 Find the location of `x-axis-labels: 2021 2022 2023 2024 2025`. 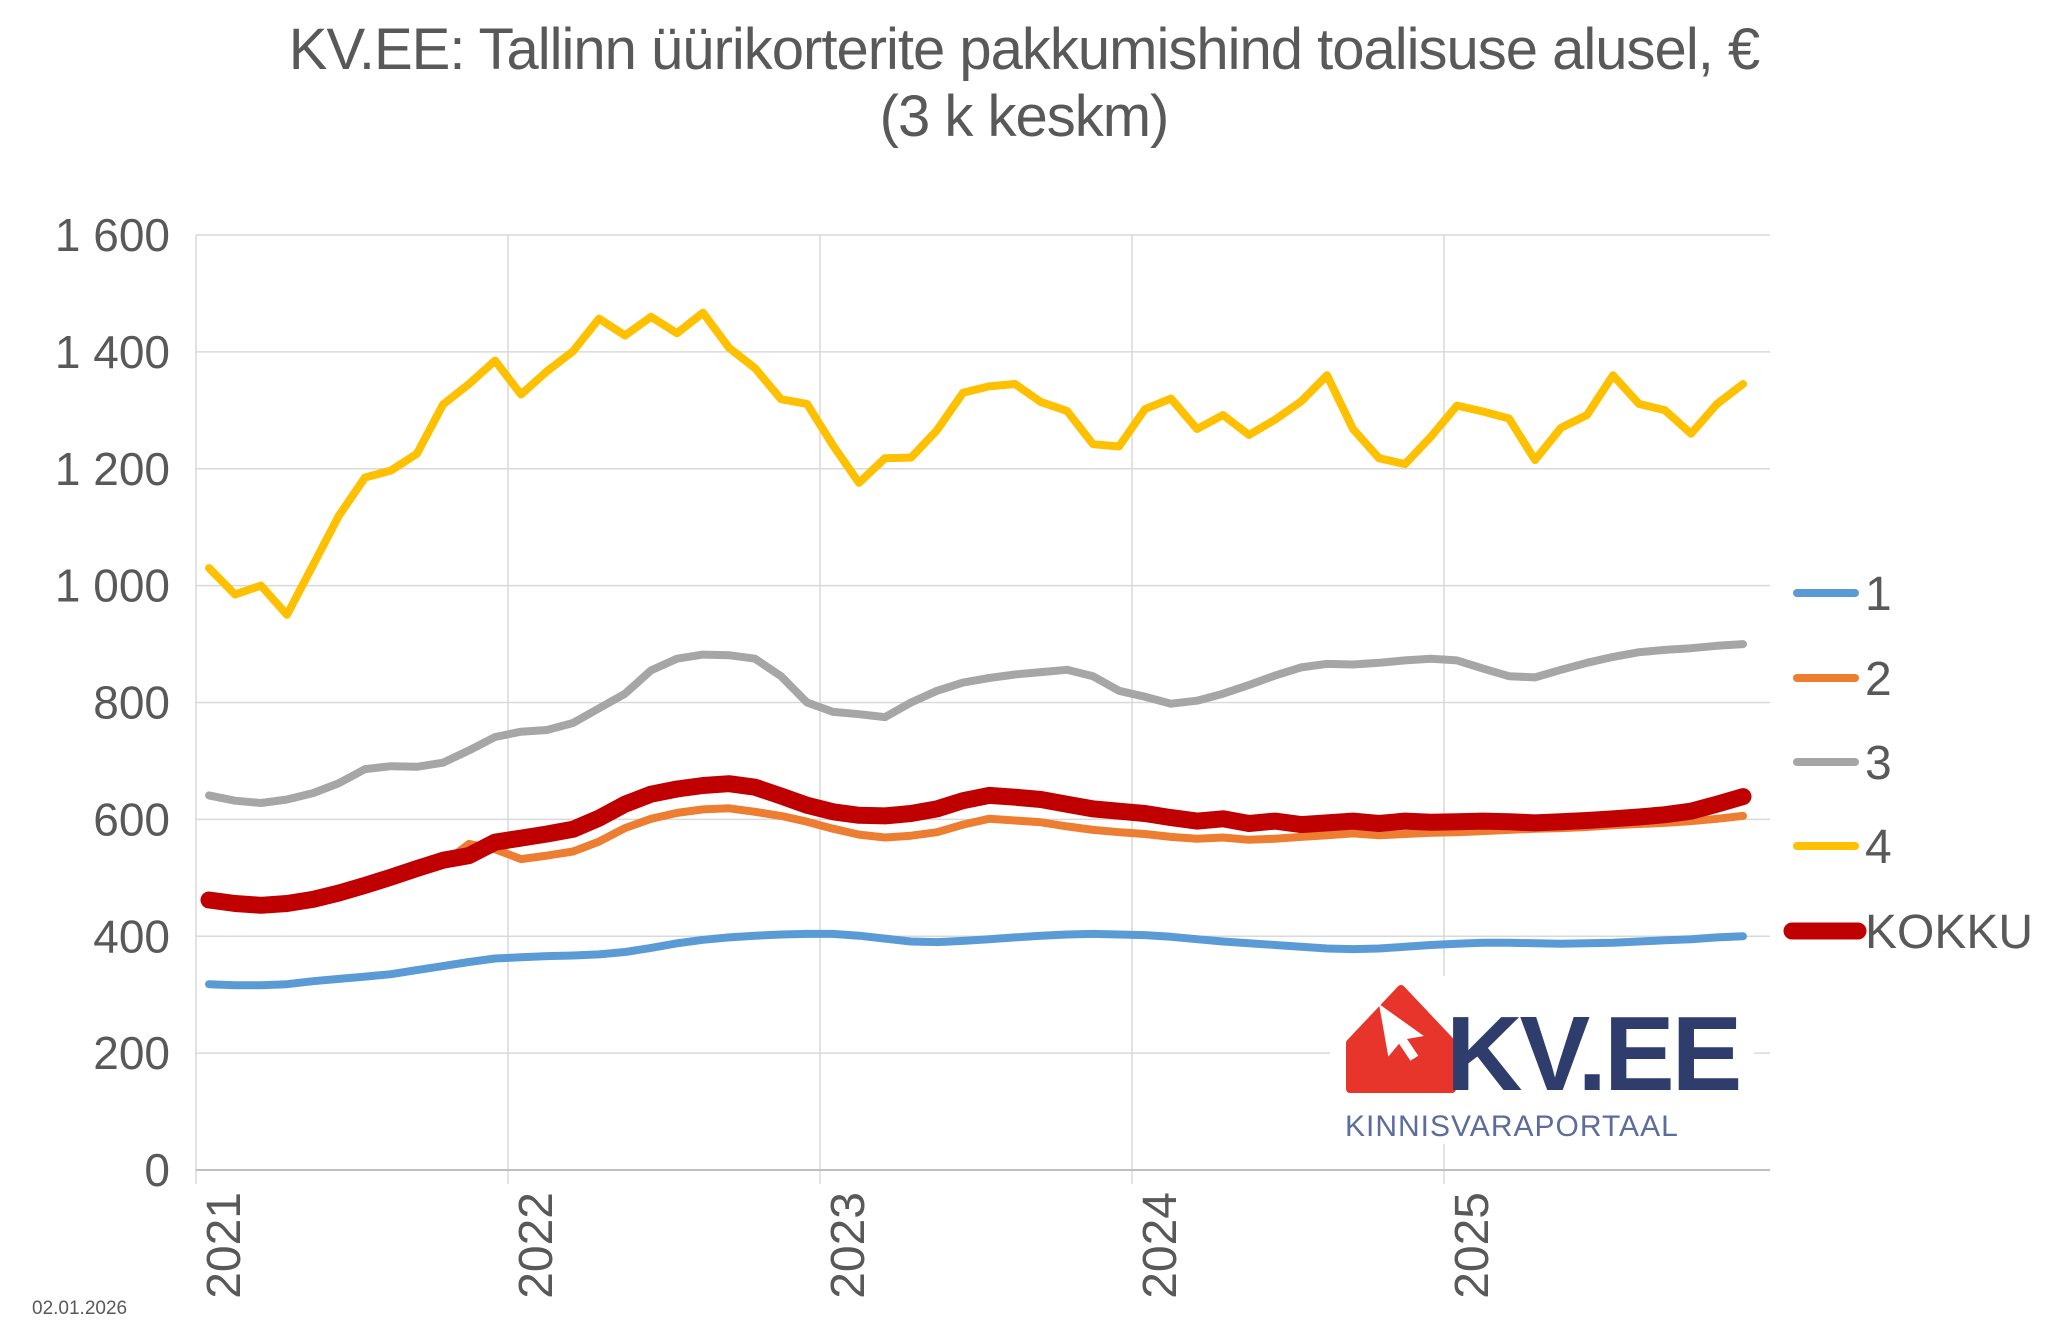

x-axis-labels: 2021 2022 2023 2024 2025 is located at coordinates (848, 1245).